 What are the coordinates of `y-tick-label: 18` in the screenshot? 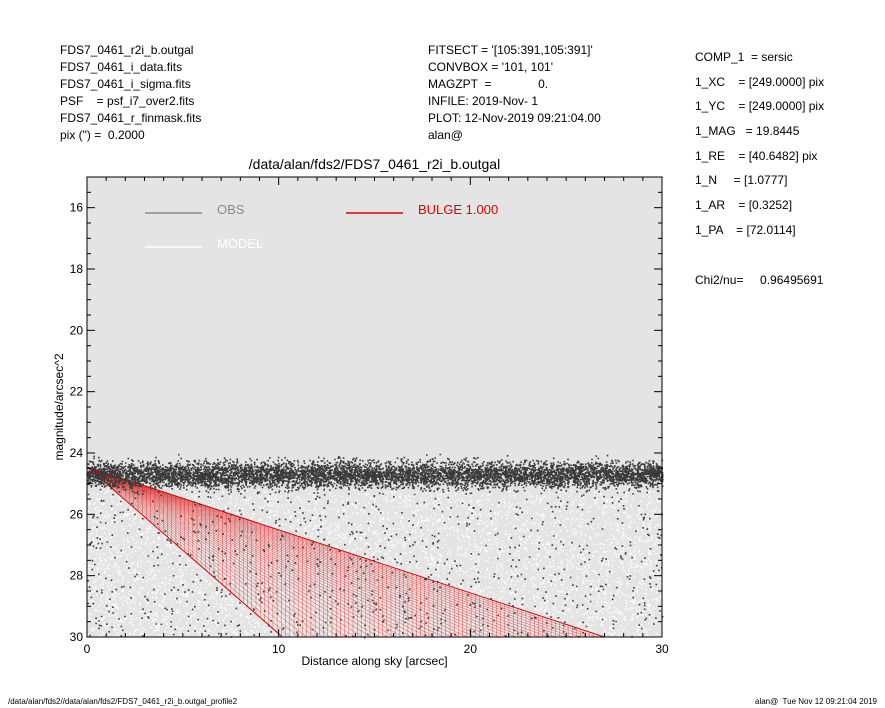 It's located at (77, 269).